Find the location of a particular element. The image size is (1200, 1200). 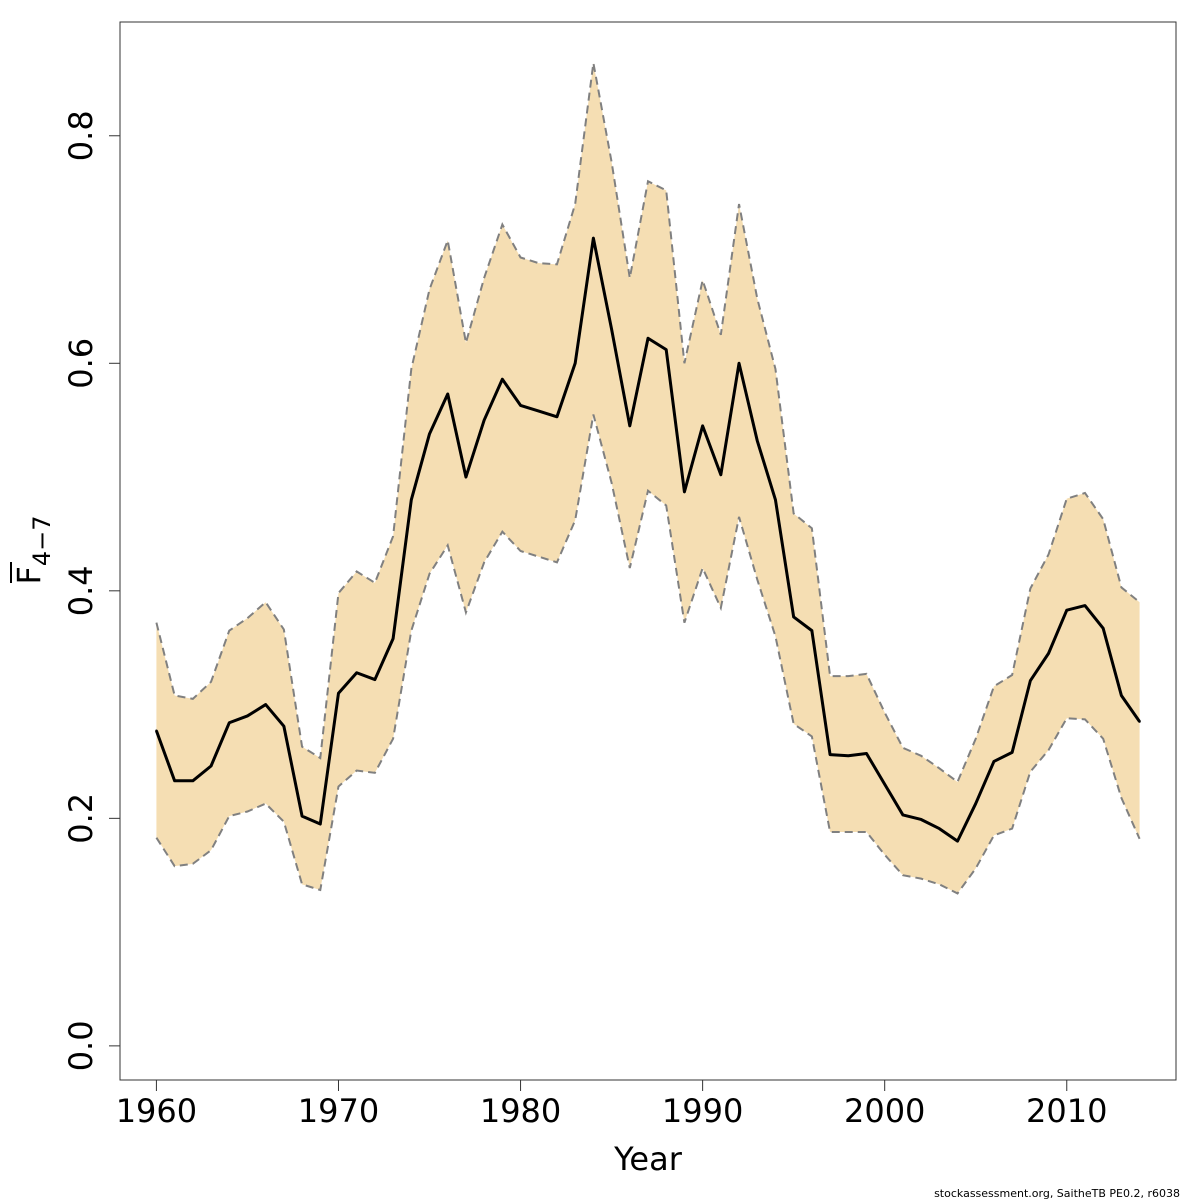

x-axis: 1960 1970 1980 1990 2000 2010 is located at coordinates (611, 1104).